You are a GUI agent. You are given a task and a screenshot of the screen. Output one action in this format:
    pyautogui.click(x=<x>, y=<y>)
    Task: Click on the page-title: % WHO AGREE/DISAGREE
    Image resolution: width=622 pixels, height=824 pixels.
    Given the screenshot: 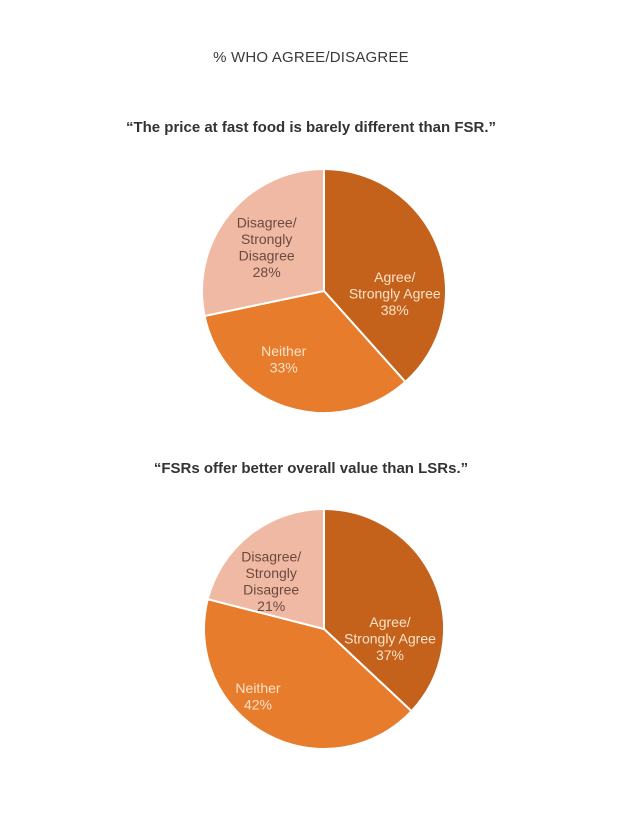 What is the action you would take?
    pyautogui.click(x=311, y=57)
    